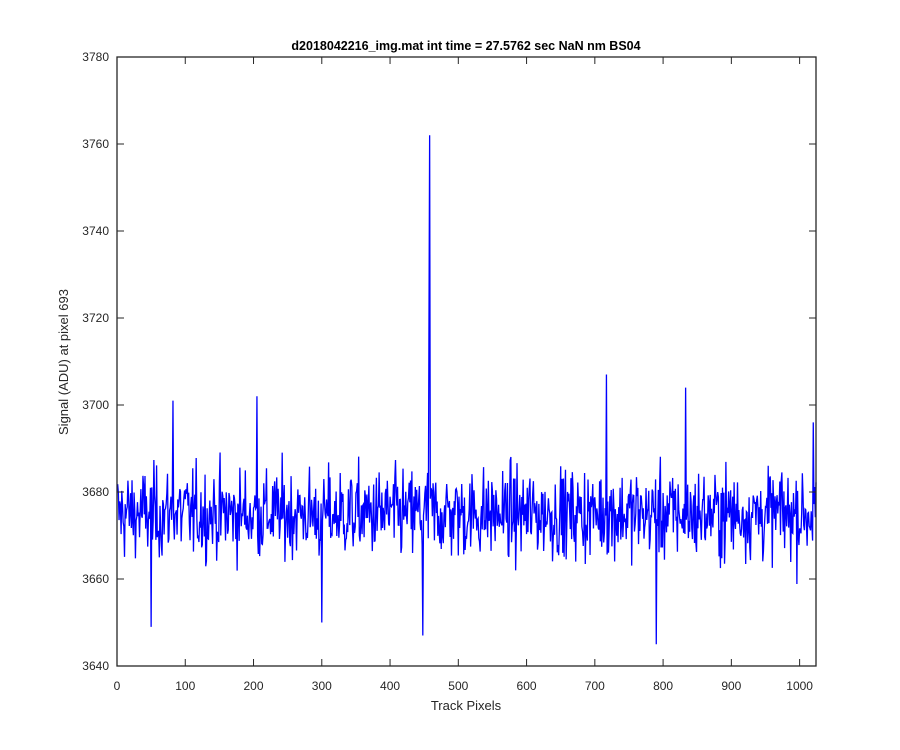 The height and width of the screenshot is (750, 900). Describe the element at coordinates (799, 686) in the screenshot. I see `x-tick-label: 1000` at that location.